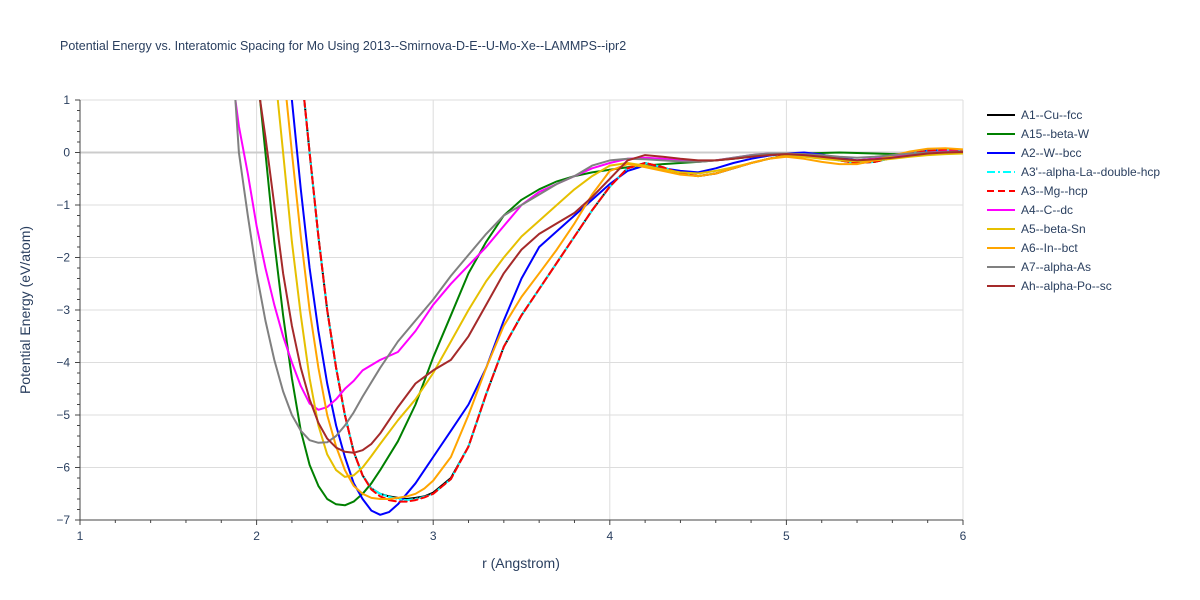 The image size is (1200, 600). Describe the element at coordinates (609, 536) in the screenshot. I see `x-tick-label: 4` at that location.